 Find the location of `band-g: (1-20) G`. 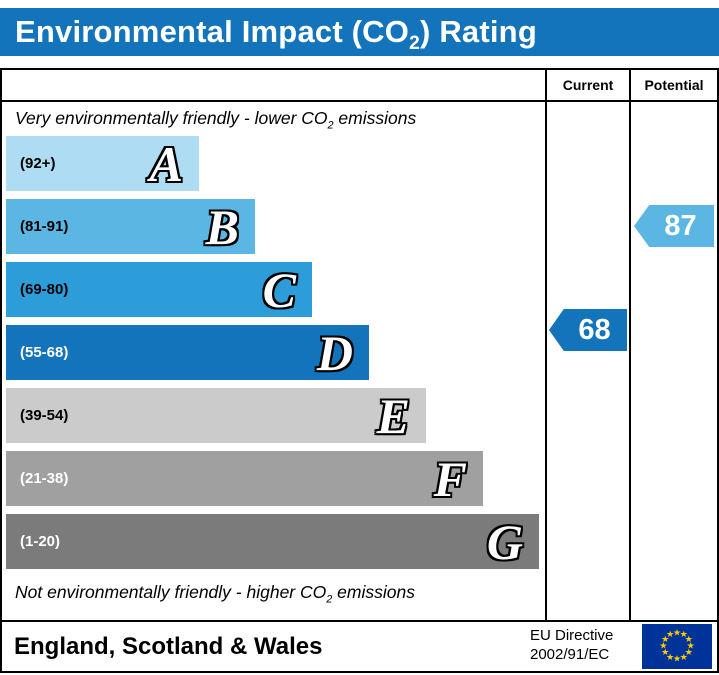

band-g: (1-20) G is located at coordinates (272, 541).